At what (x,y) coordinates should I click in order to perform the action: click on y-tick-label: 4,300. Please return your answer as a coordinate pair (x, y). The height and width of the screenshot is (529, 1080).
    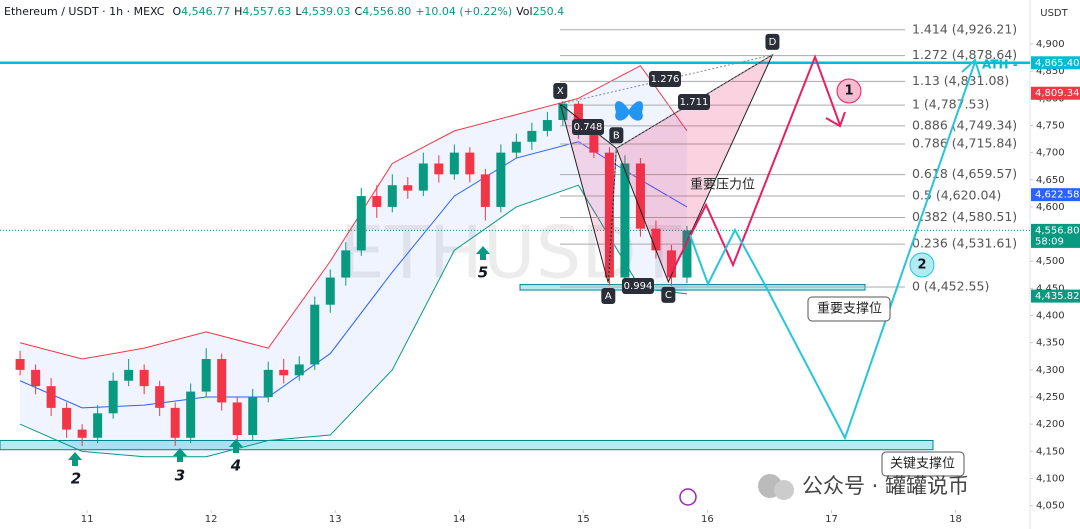
    Looking at the image, I should click on (1050, 370).